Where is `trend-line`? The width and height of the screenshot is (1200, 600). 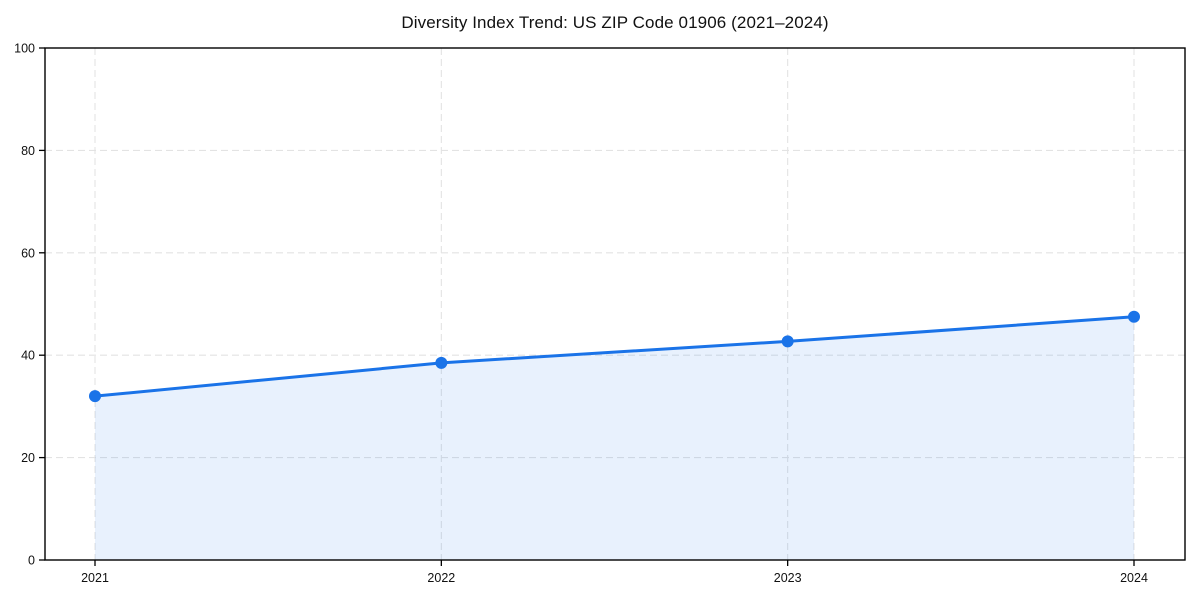 trend-line is located at coordinates (614, 356).